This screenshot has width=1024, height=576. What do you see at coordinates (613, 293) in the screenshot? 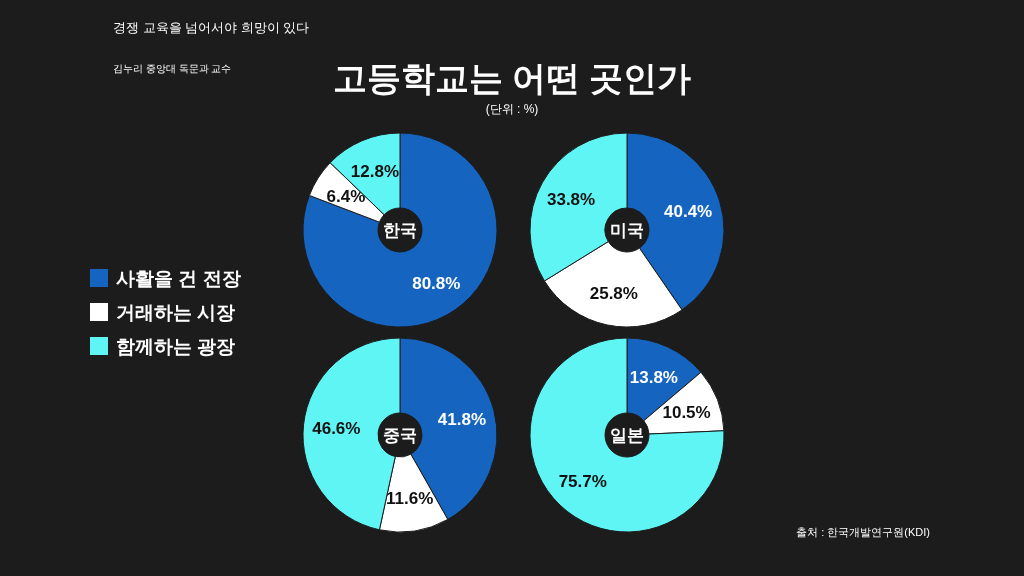
I see `data-label: 25.8%` at bounding box center [613, 293].